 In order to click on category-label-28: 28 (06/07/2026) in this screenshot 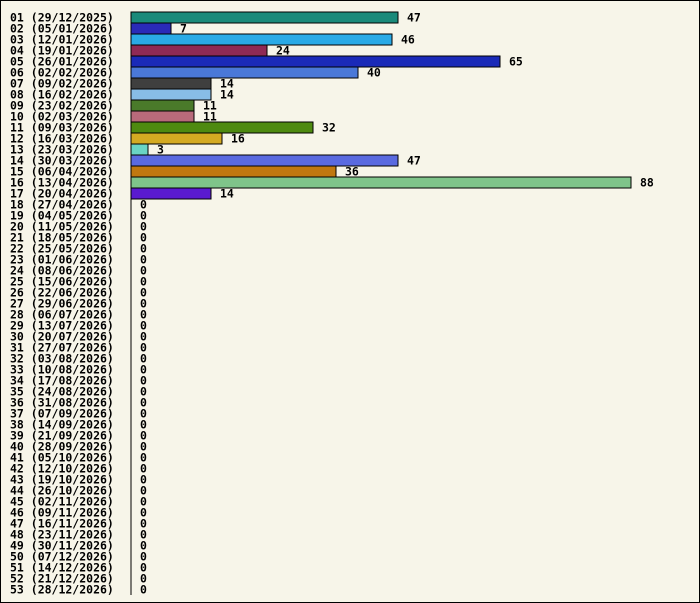, I will do `click(62, 315)`.